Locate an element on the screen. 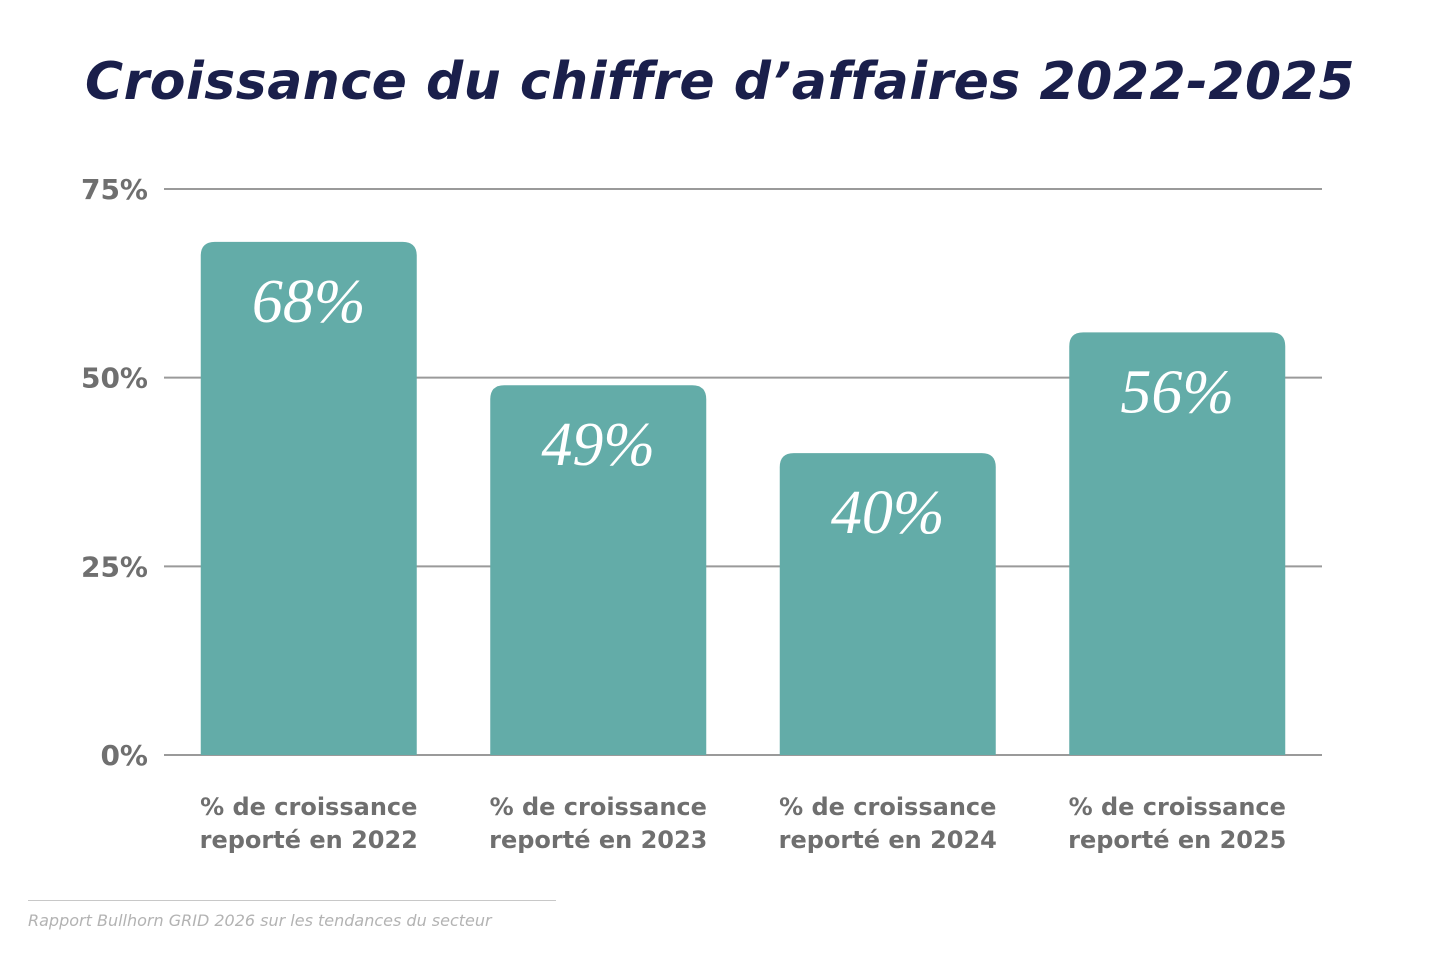 The image size is (1440, 956). source-divider is located at coordinates (292, 900).